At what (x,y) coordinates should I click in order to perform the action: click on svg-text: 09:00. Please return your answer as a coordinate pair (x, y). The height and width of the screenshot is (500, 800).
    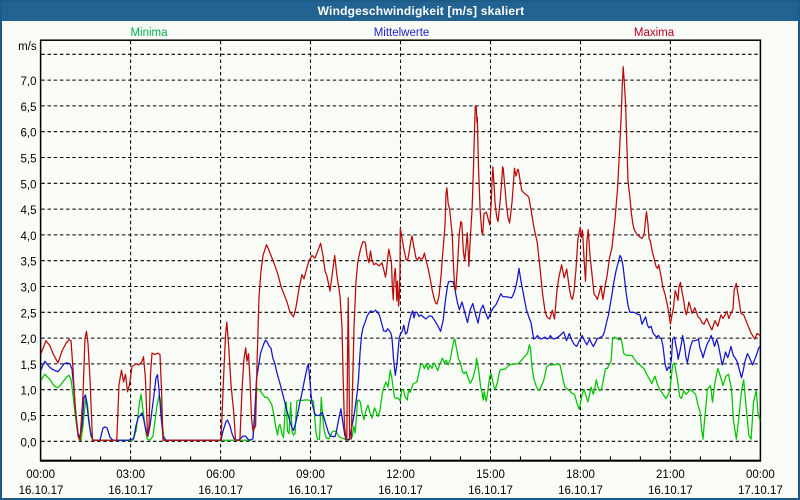
    Looking at the image, I should click on (310, 475).